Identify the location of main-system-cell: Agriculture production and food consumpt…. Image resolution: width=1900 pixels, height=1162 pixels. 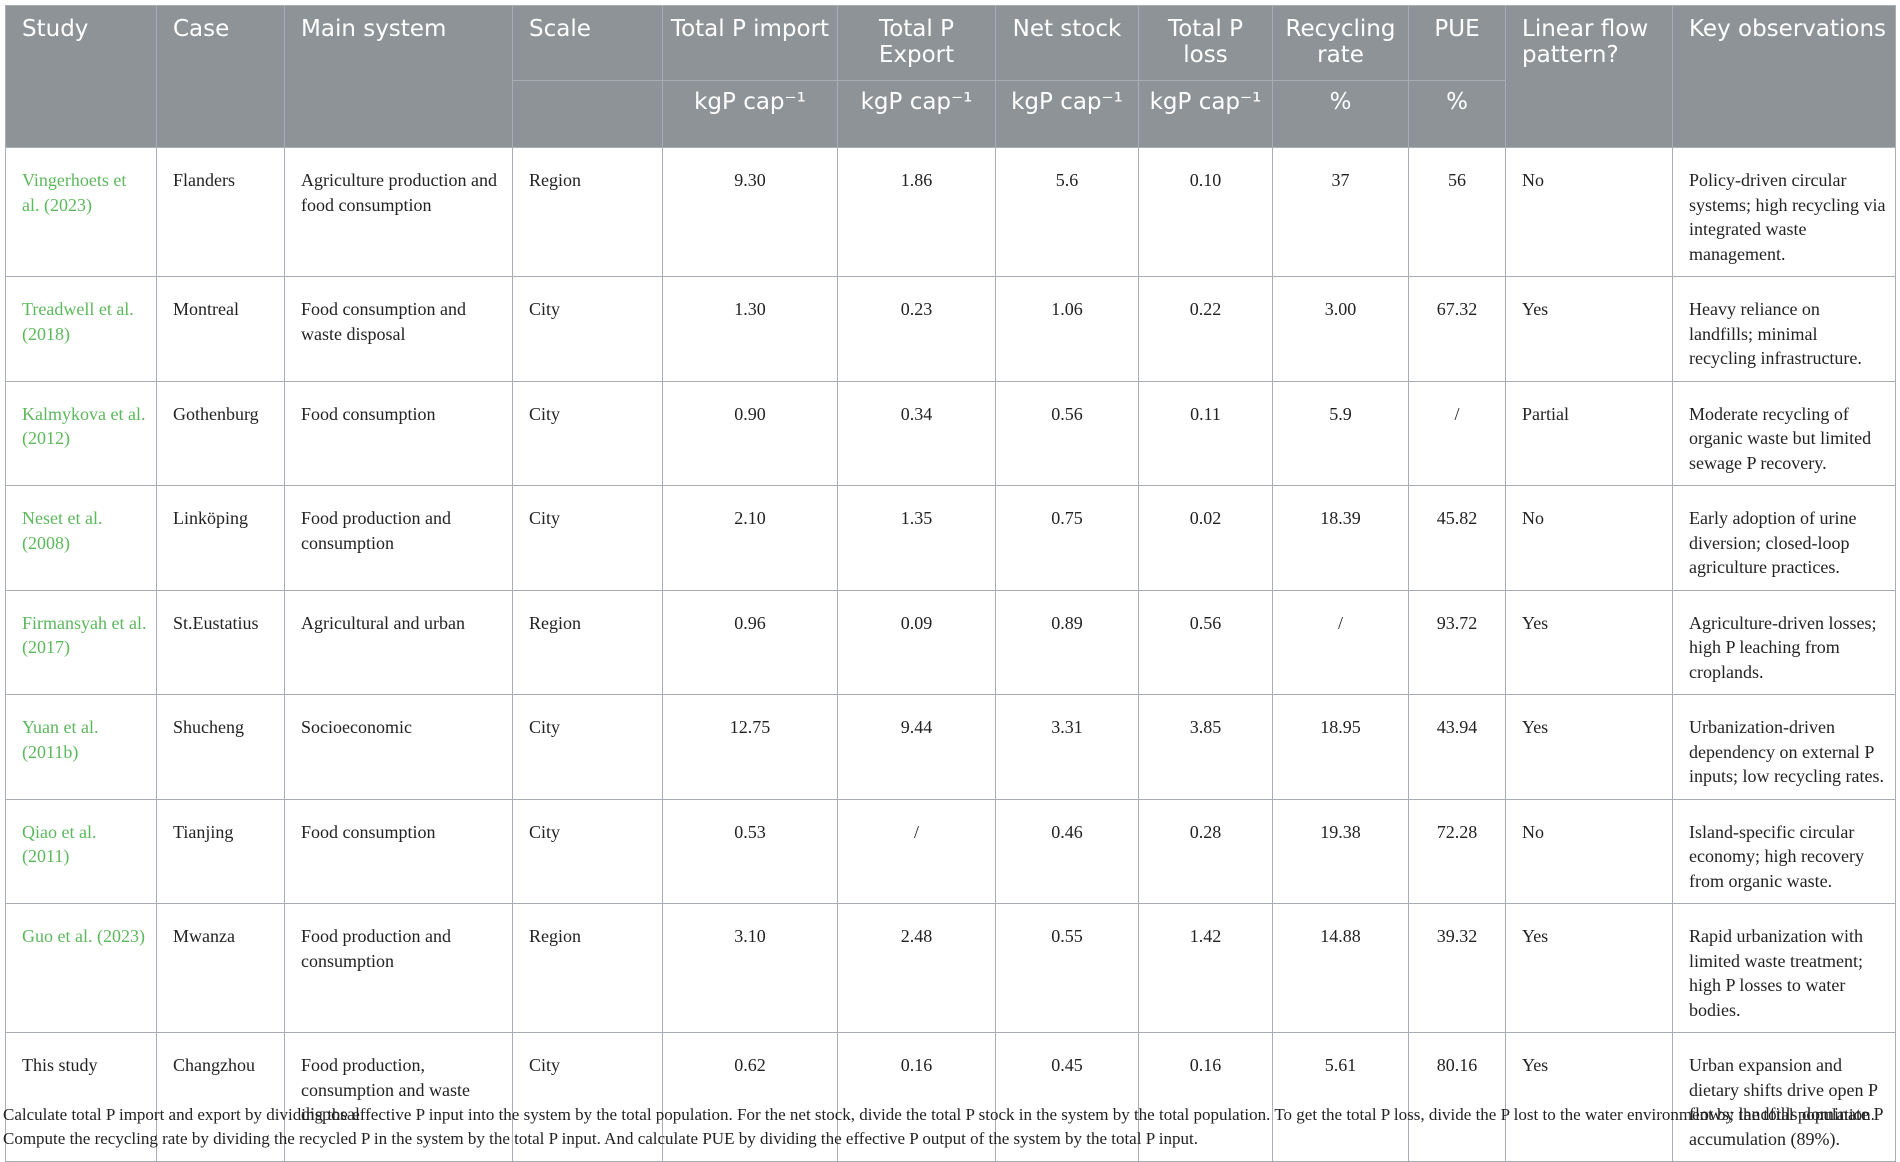
(398, 212).